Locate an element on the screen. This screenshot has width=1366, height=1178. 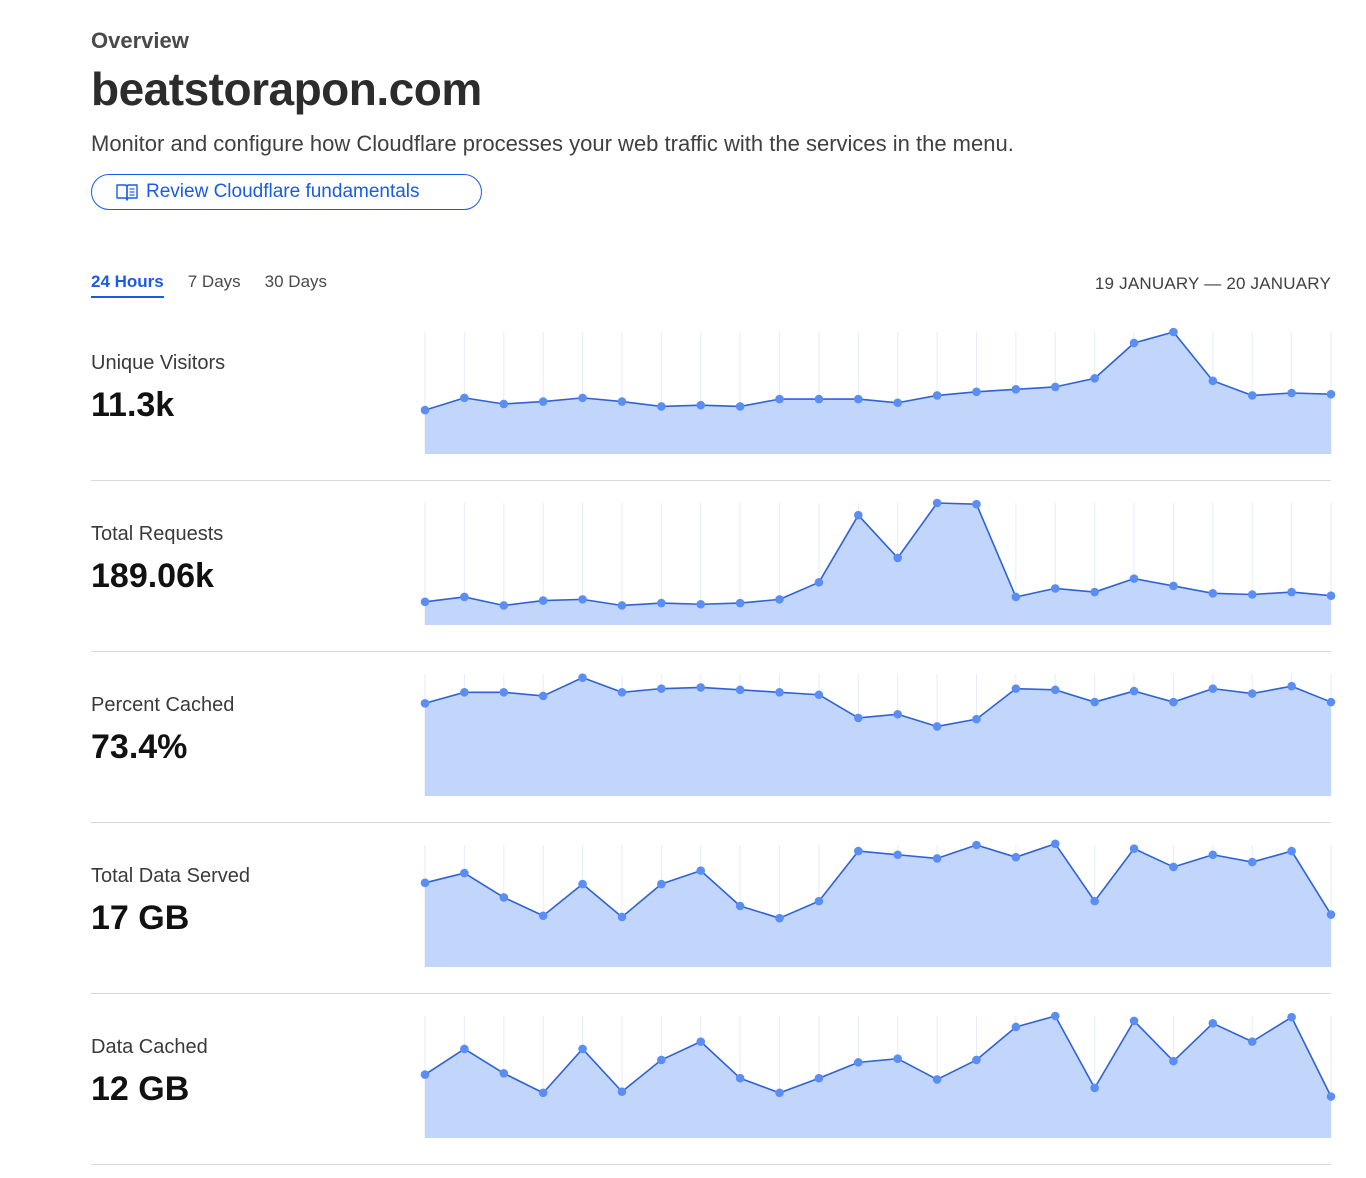
tab-7-days: 7 Days is located at coordinates (214, 281).